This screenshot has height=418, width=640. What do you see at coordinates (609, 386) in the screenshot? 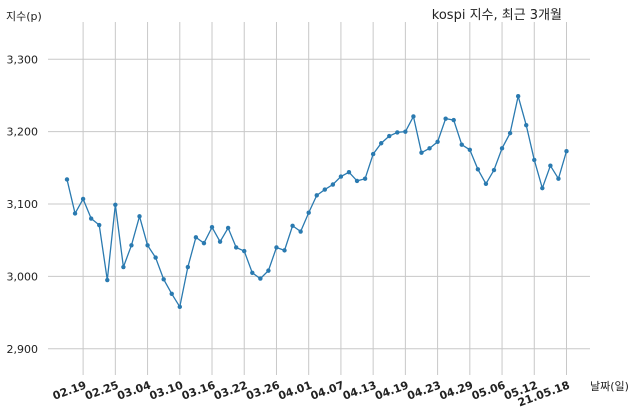
I see `x-axis-label: 날짜(일)` at bounding box center [609, 386].